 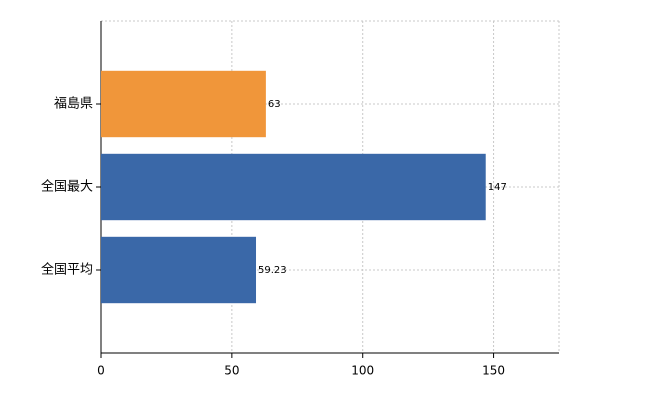 What do you see at coordinates (362, 371) in the screenshot?
I see `x-tick-label: 100` at bounding box center [362, 371].